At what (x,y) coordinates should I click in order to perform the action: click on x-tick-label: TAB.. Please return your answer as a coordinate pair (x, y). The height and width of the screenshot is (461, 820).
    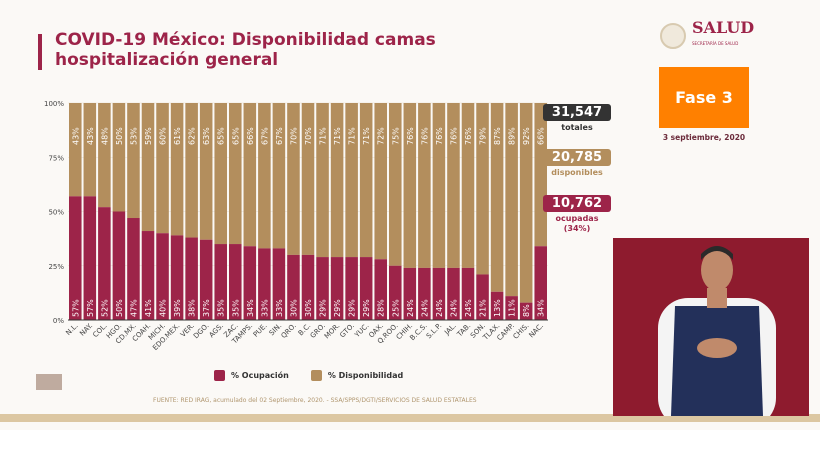
    Looking at the image, I should click on (463, 330).